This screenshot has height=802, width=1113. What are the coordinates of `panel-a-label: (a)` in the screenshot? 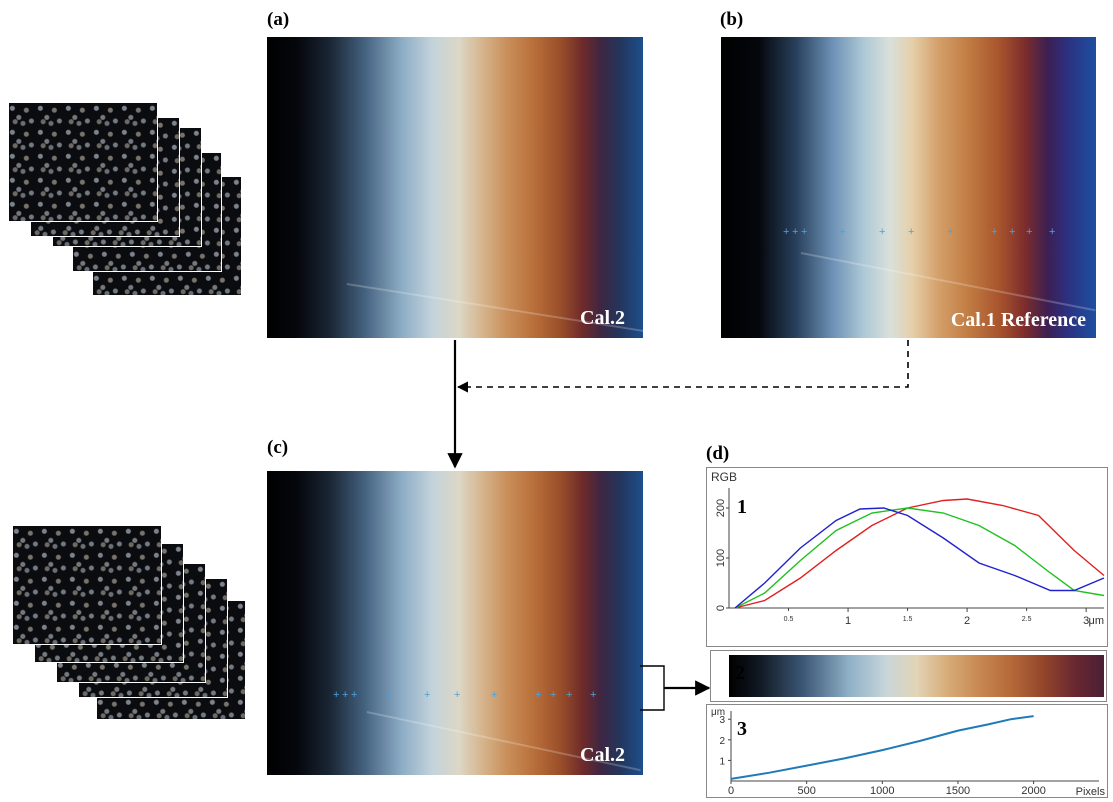 It's located at (278, 19).